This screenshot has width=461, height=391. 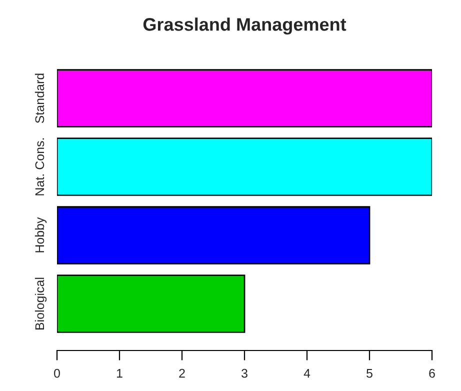 I want to click on y-tick-label: Biological, so click(x=40, y=304).